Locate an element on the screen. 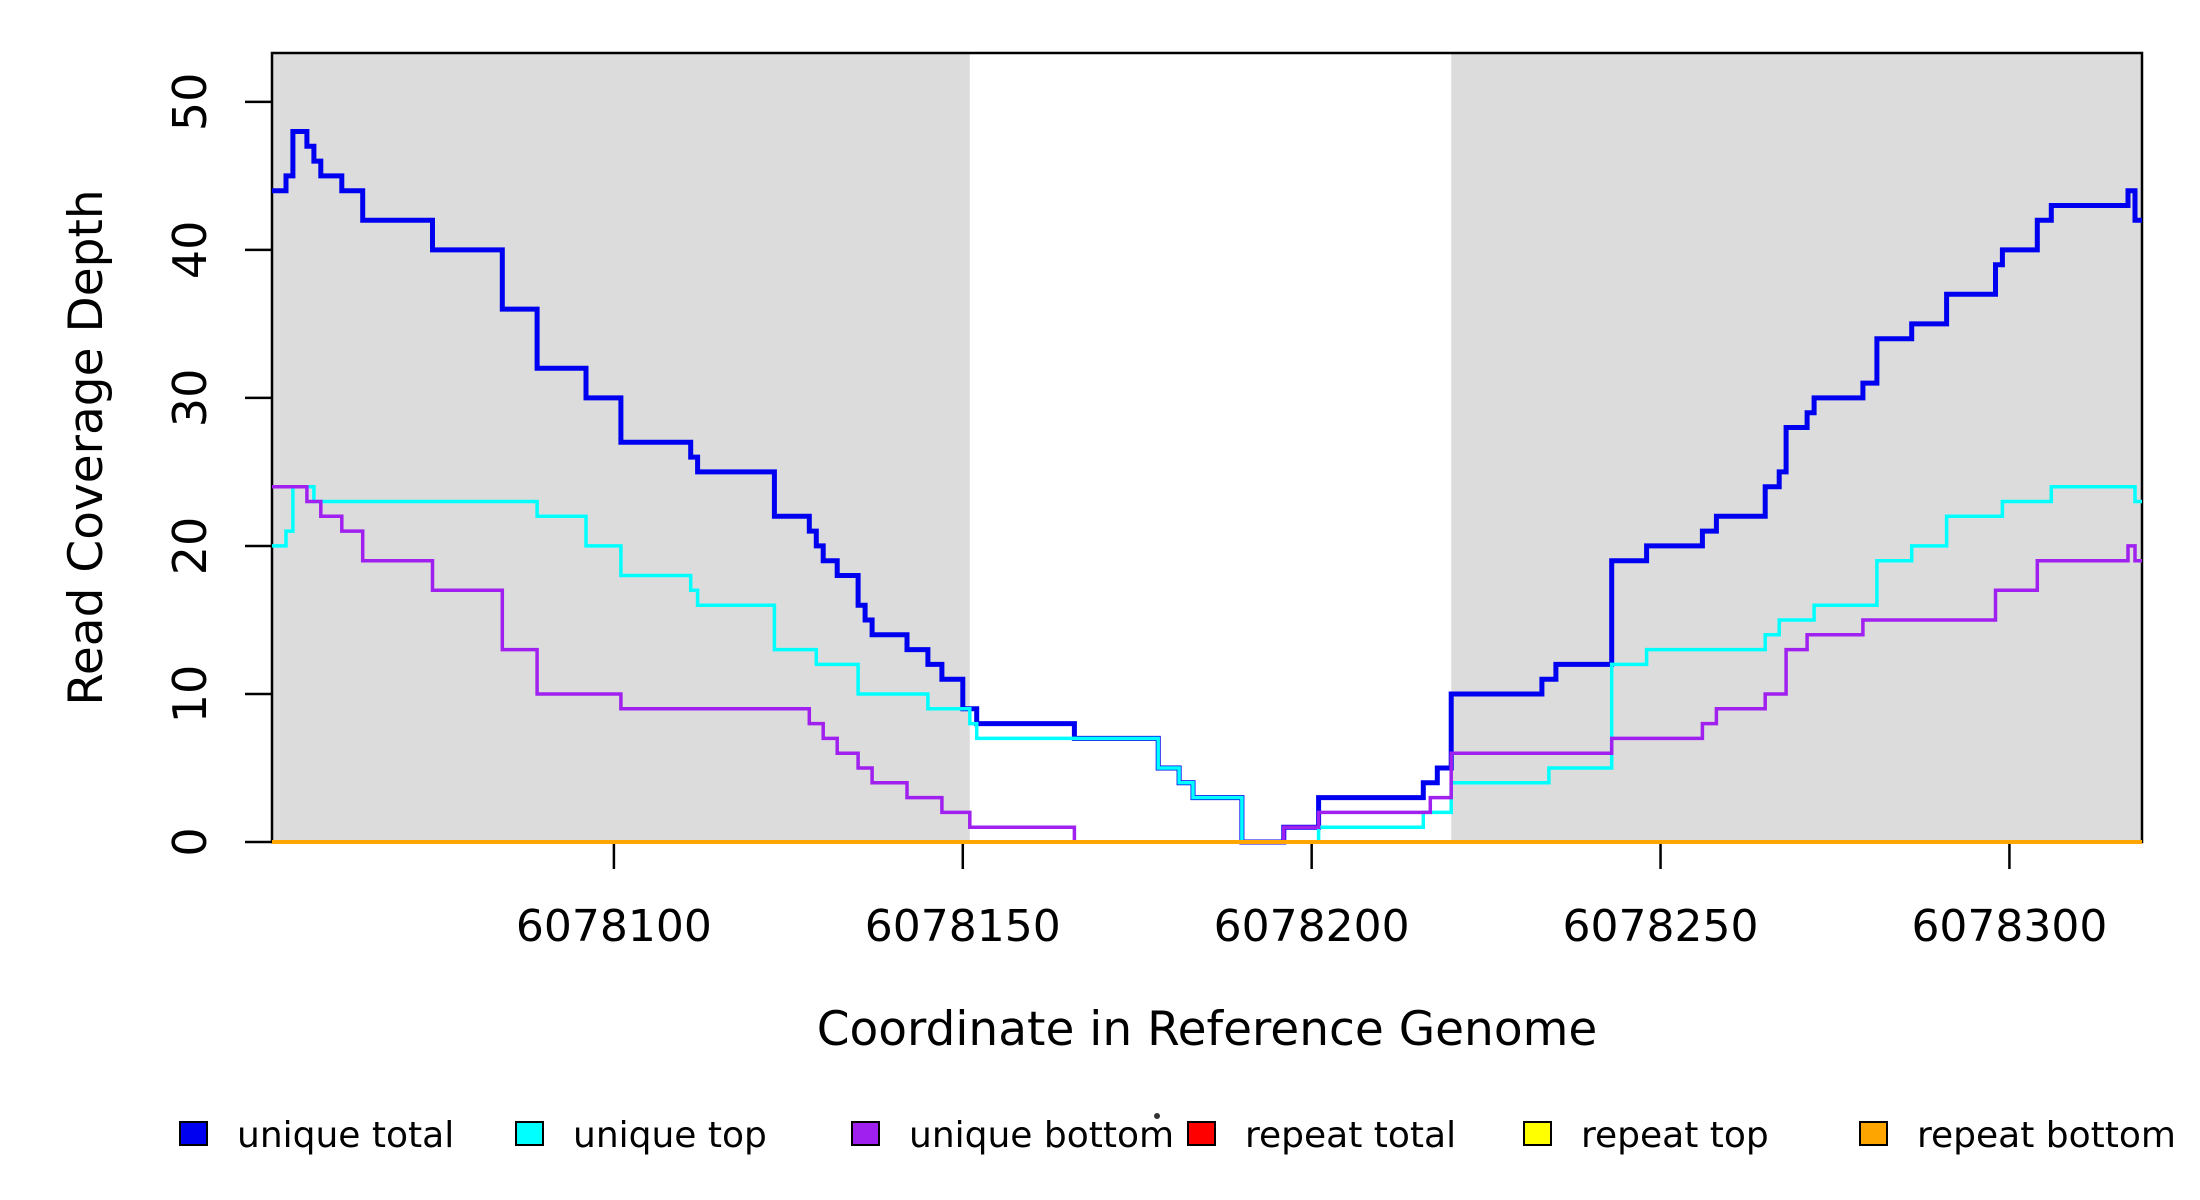 The height and width of the screenshot is (1200, 2200). x-axis-title: Coordinate in Reference Genome is located at coordinates (1207, 1029).